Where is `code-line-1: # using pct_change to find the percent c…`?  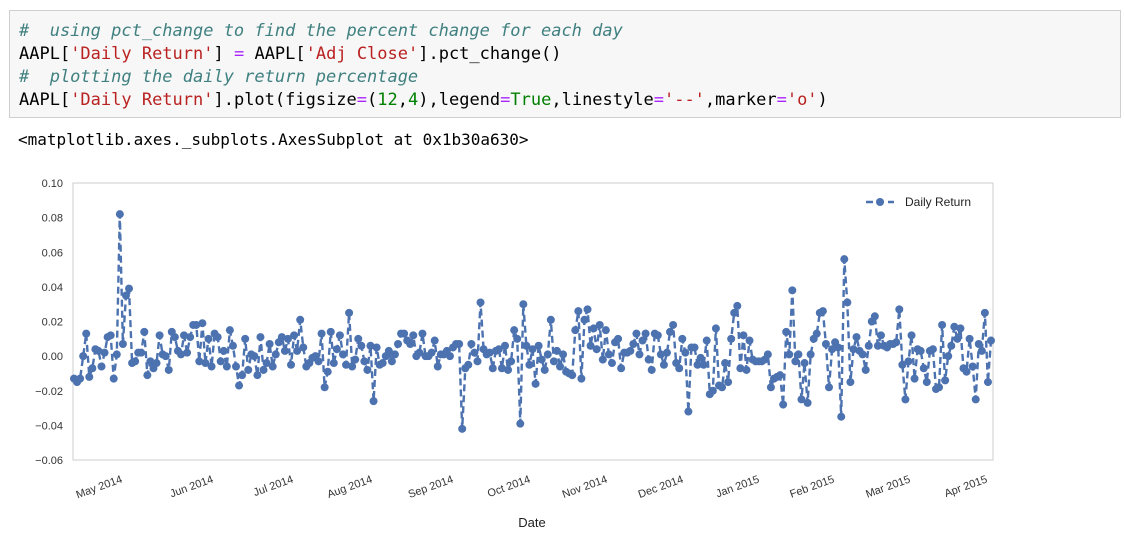 code-line-1: # using pct_change to find the percent c… is located at coordinates (569, 31).